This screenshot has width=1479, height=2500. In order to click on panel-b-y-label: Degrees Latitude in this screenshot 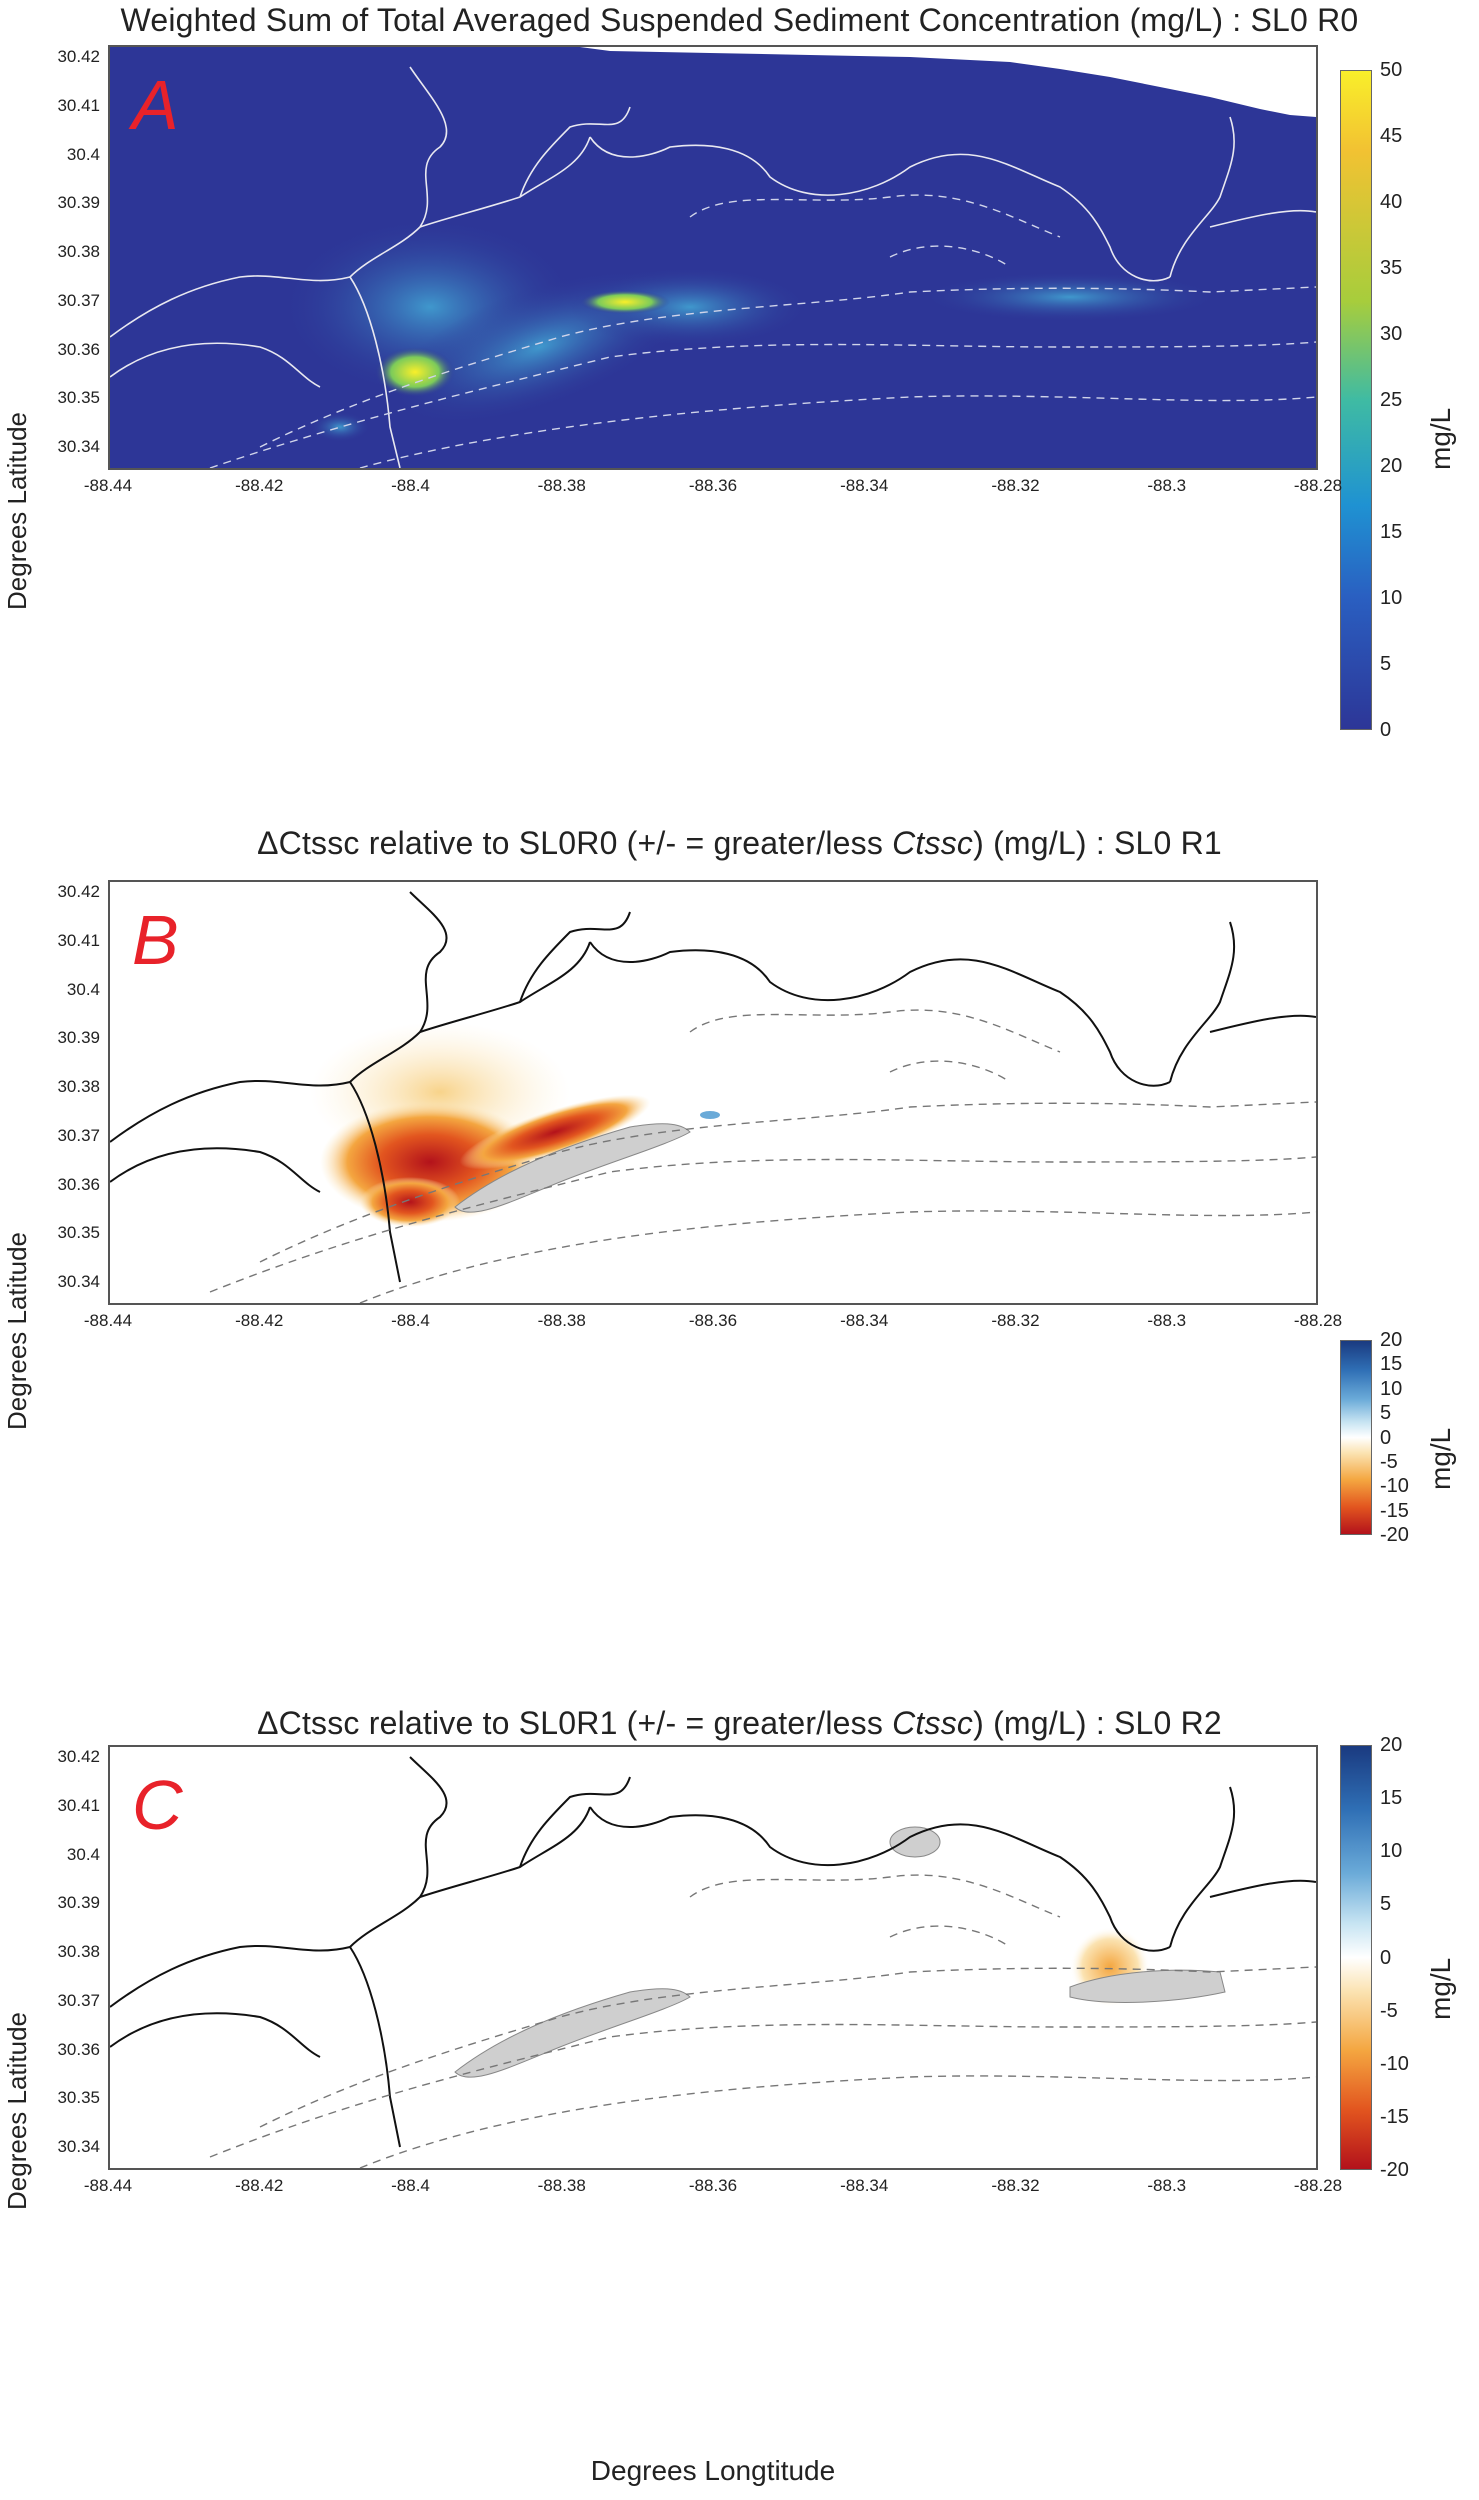, I will do `click(17, 1330)`.